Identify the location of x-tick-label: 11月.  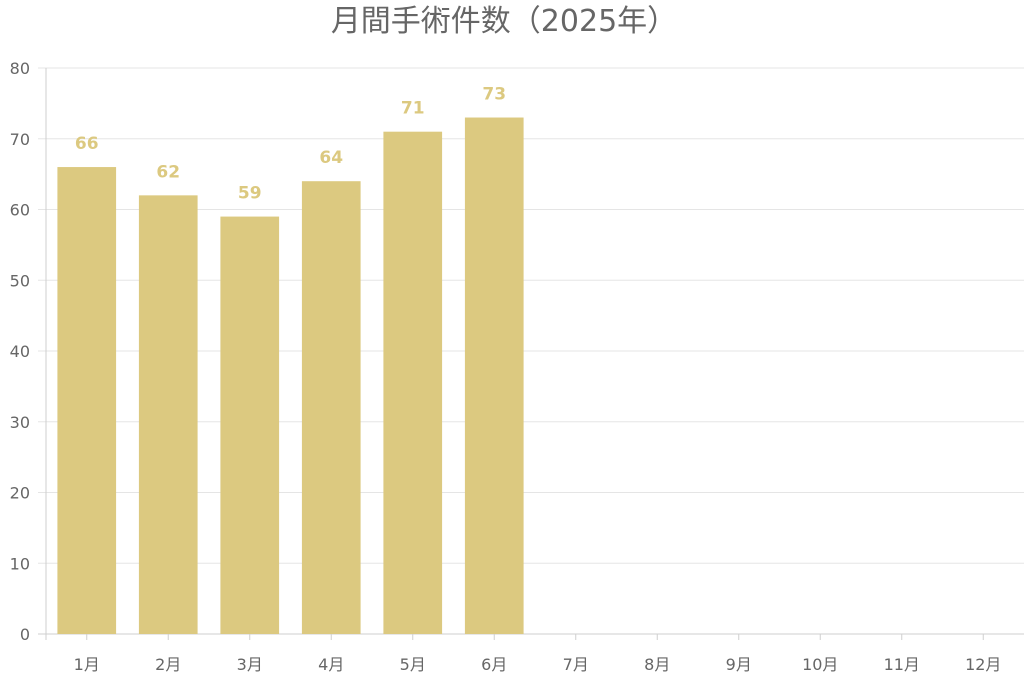
(902, 664).